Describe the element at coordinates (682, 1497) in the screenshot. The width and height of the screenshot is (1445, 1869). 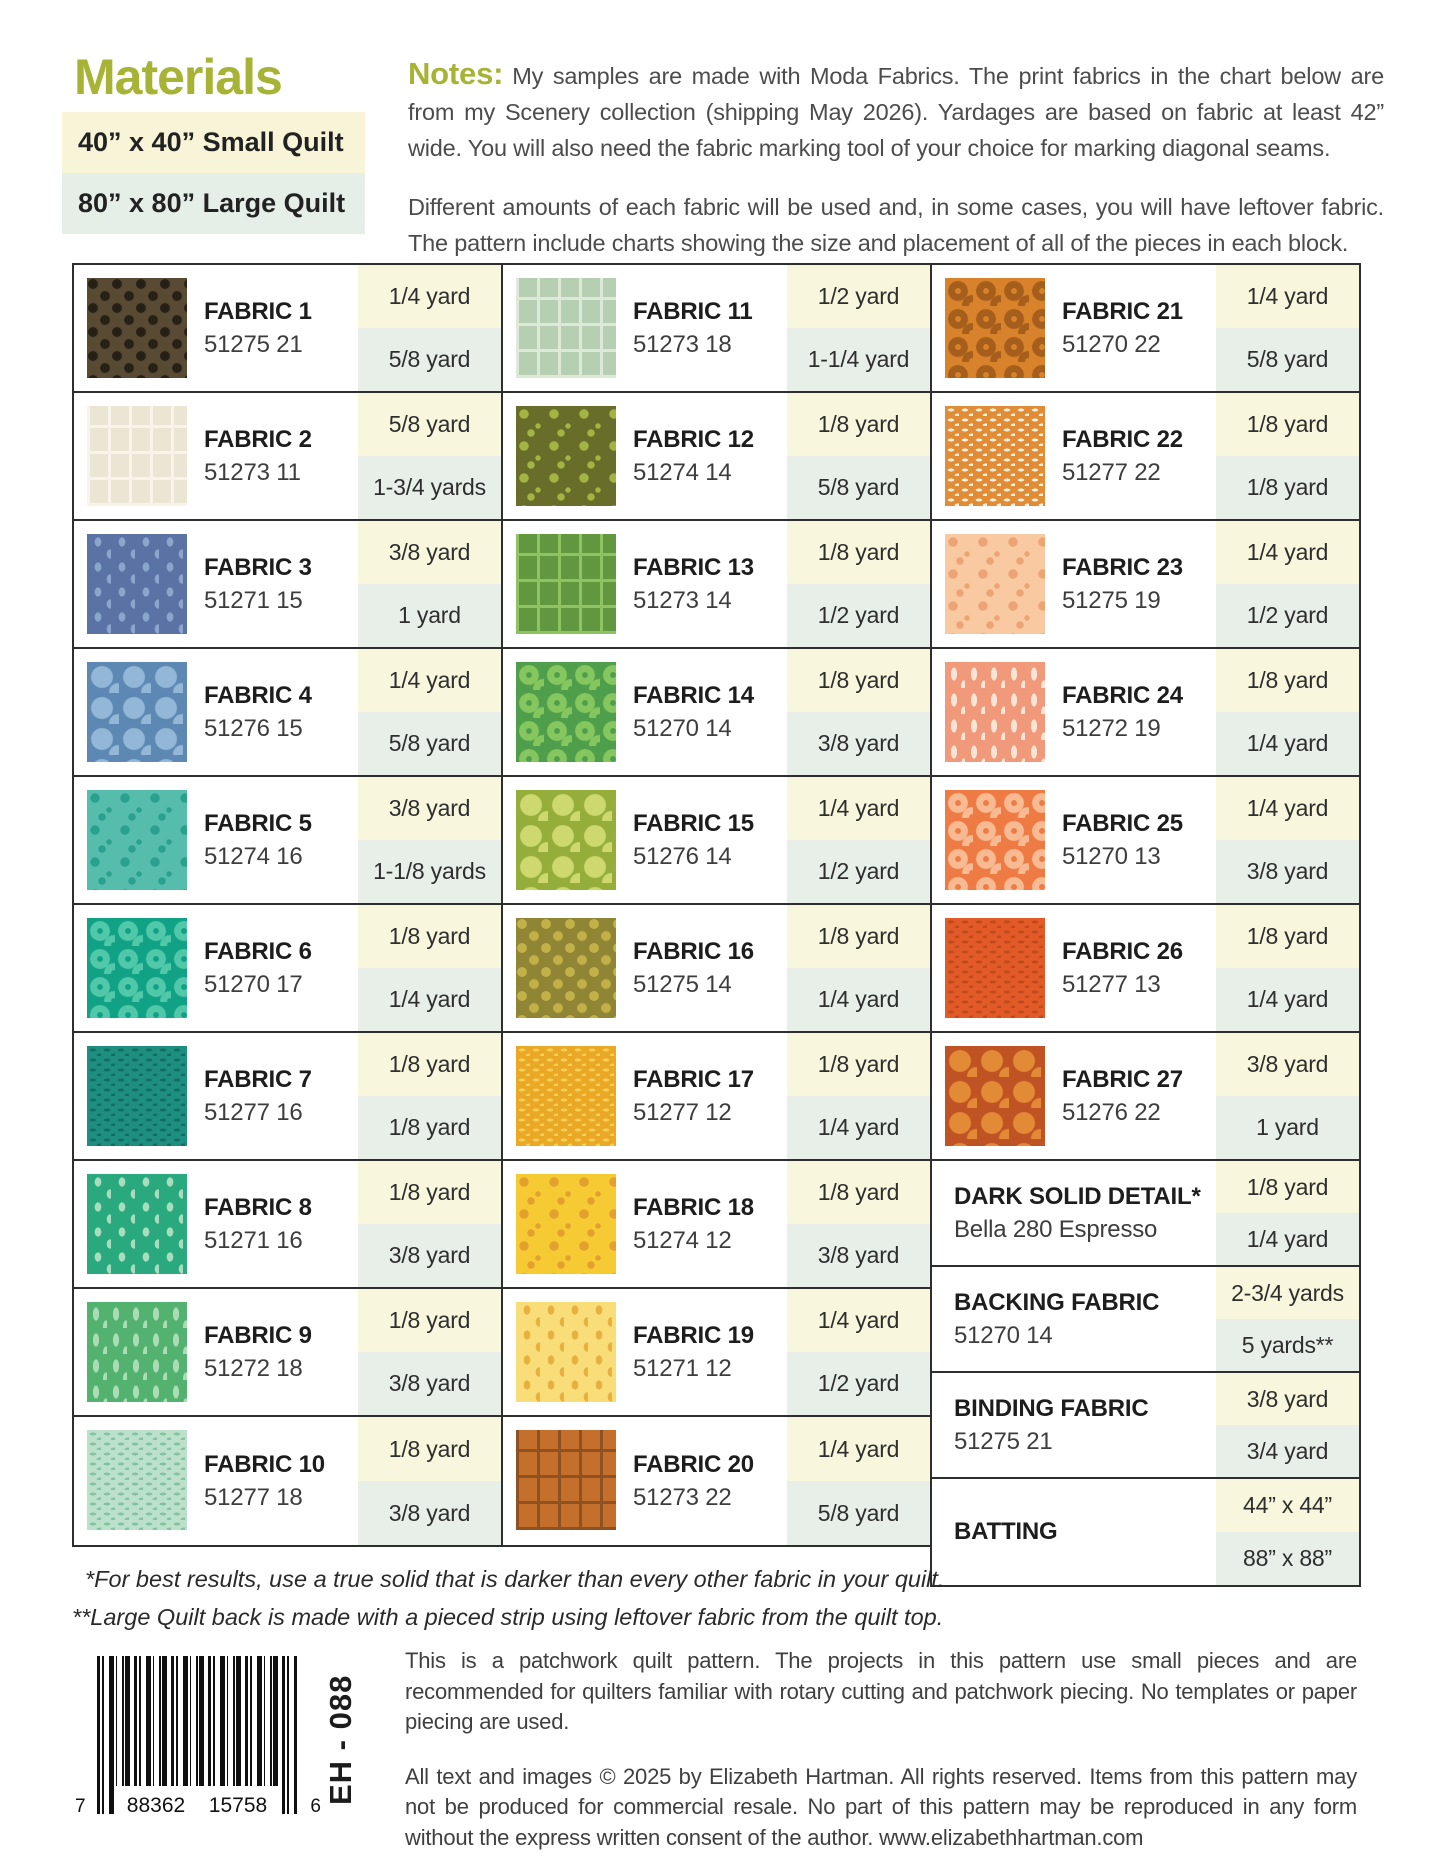
I see `fabric-sku: 51273 22` at that location.